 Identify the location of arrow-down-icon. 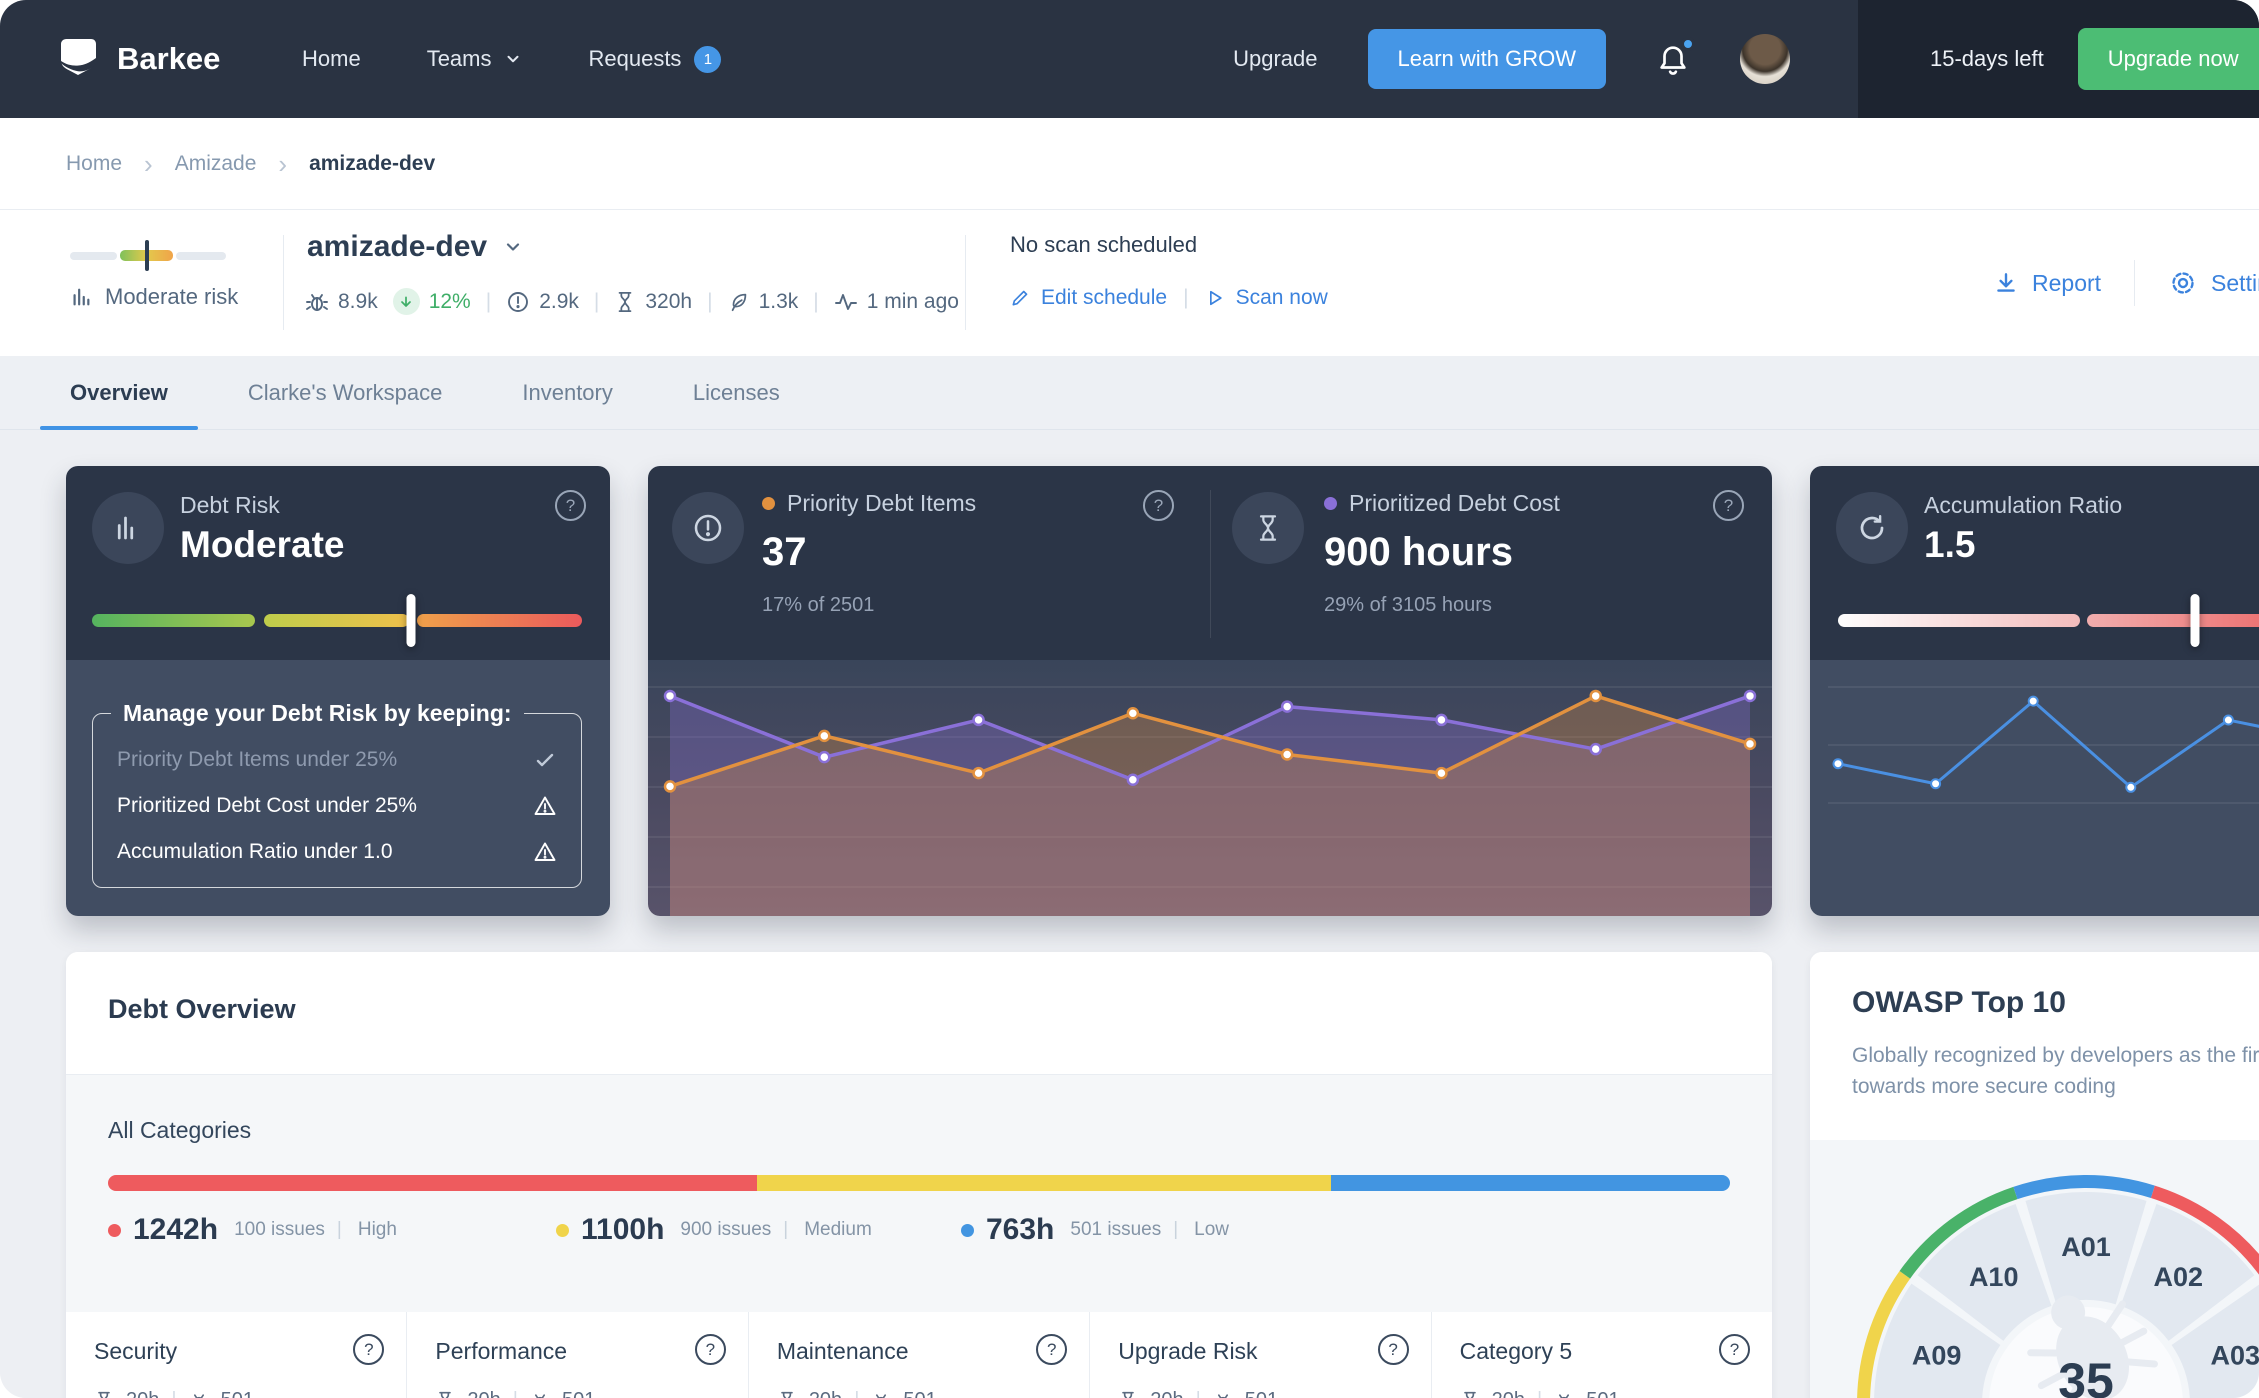
(406, 301).